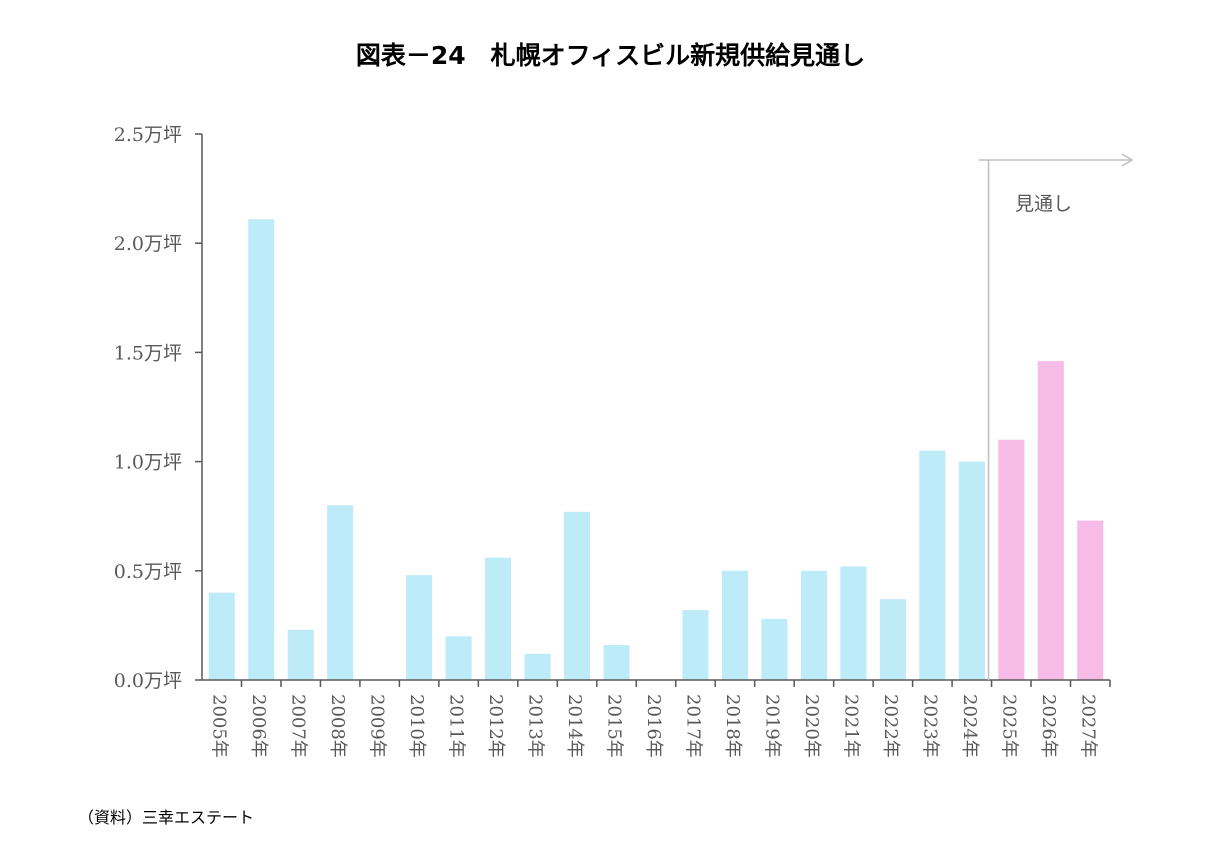 Image resolution: width=1221 pixels, height=857 pixels. I want to click on y-tick-label: 2.0万坪, so click(148, 244).